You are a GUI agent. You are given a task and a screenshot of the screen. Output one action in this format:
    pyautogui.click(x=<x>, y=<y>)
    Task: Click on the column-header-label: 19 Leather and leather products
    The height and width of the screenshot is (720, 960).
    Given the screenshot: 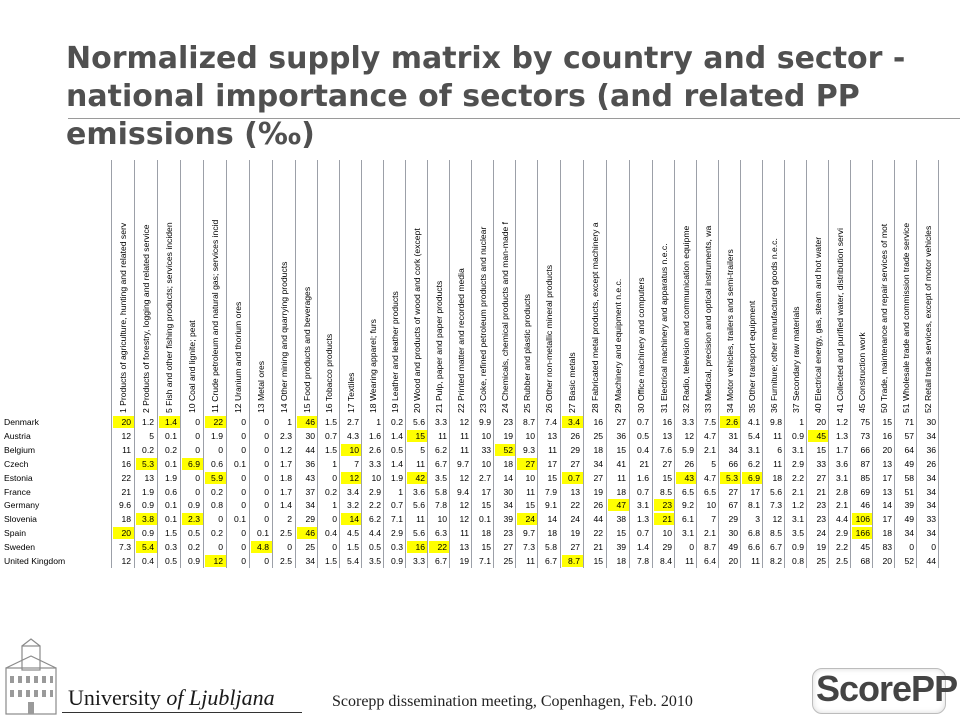 What is the action you would take?
    pyautogui.click(x=395, y=352)
    